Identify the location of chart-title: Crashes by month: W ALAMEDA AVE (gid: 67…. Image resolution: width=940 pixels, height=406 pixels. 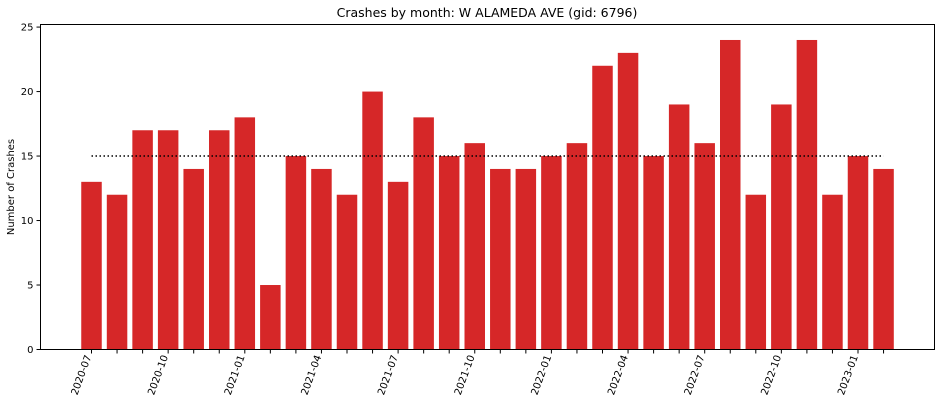
(487, 12).